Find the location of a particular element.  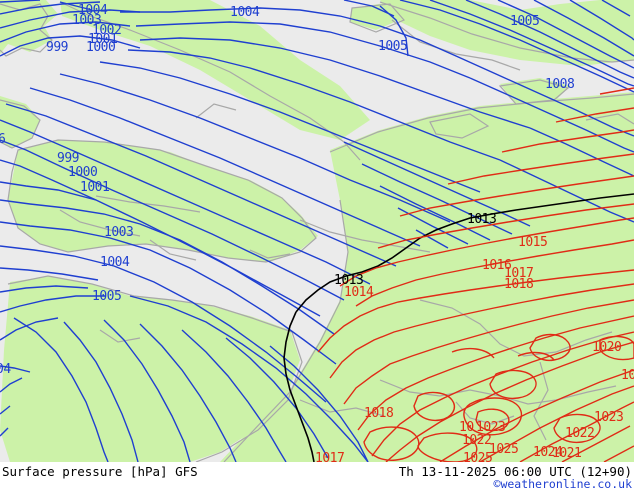

isobar-label: 1020 is located at coordinates (607, 347).